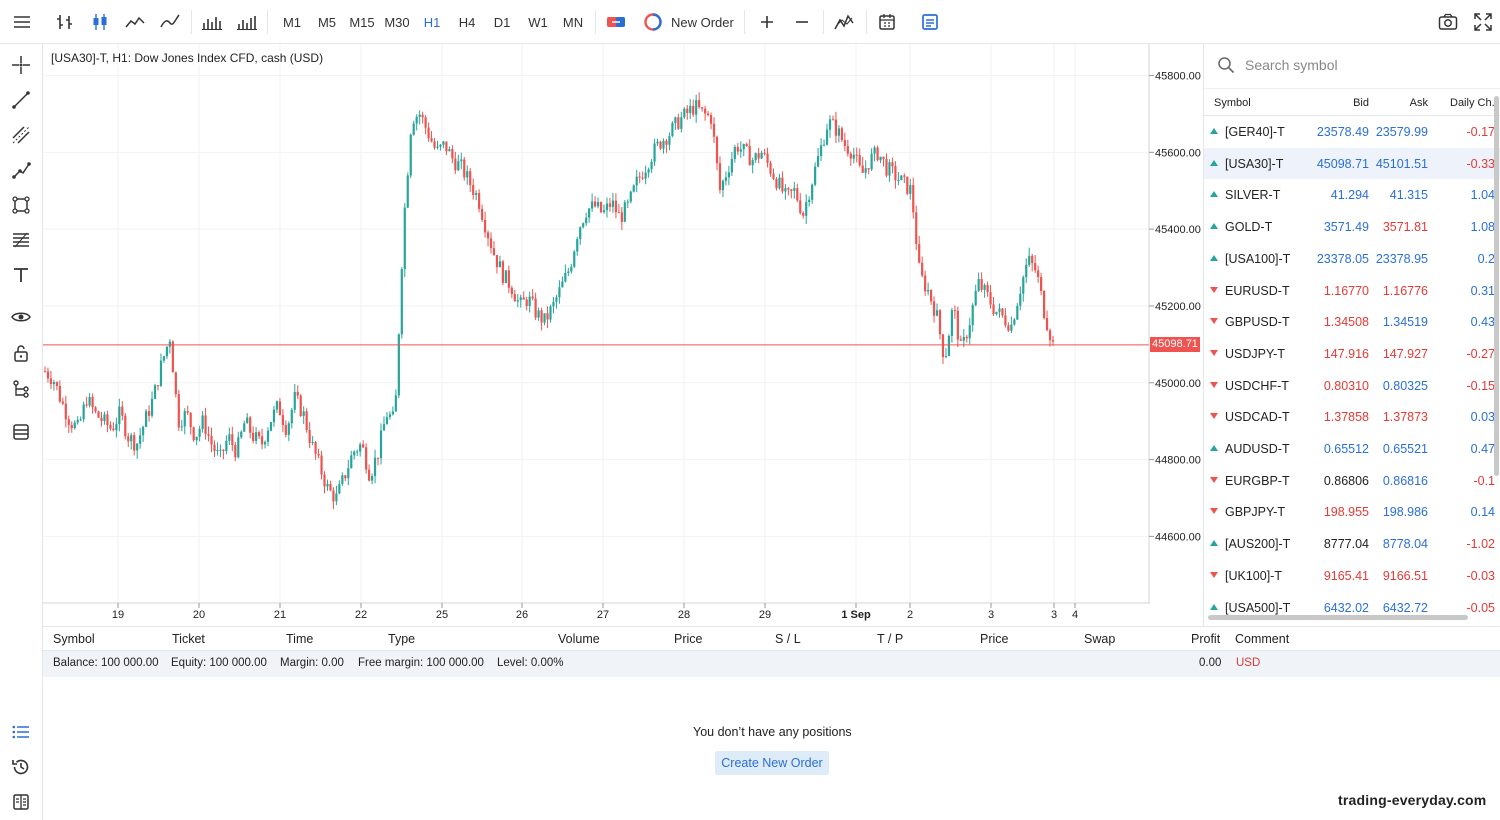 This screenshot has height=820, width=1500. What do you see at coordinates (844, 22) in the screenshot?
I see `indicators-icon` at bounding box center [844, 22].